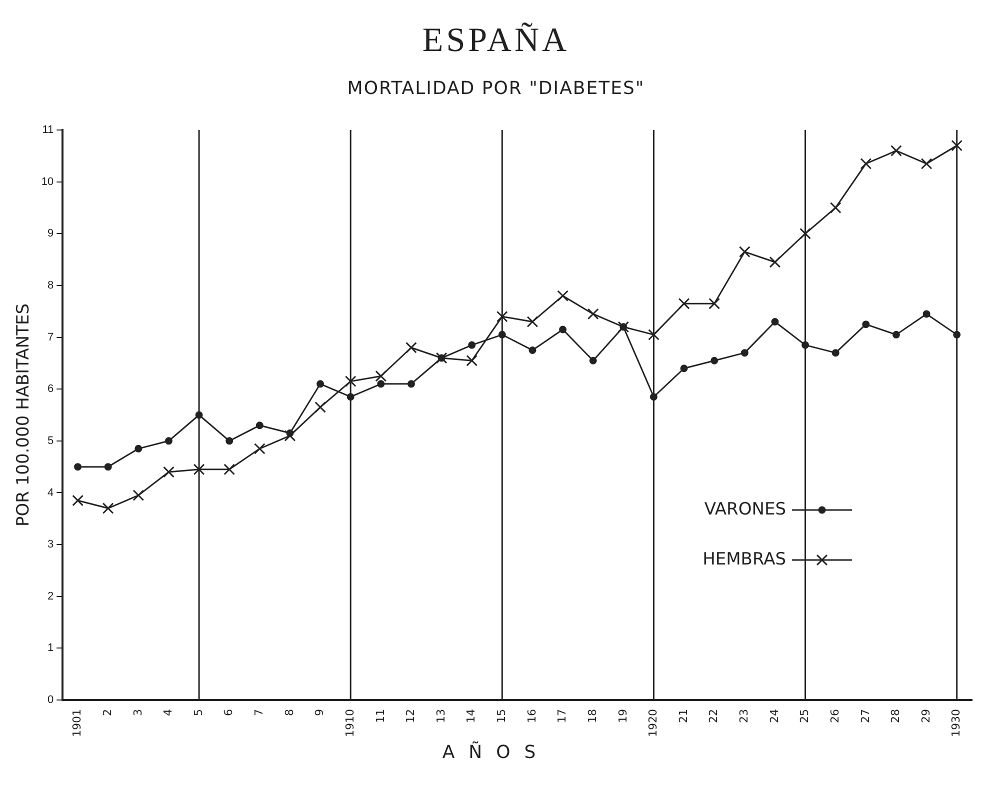  What do you see at coordinates (925, 716) in the screenshot?
I see `x-tick-label: 29` at bounding box center [925, 716].